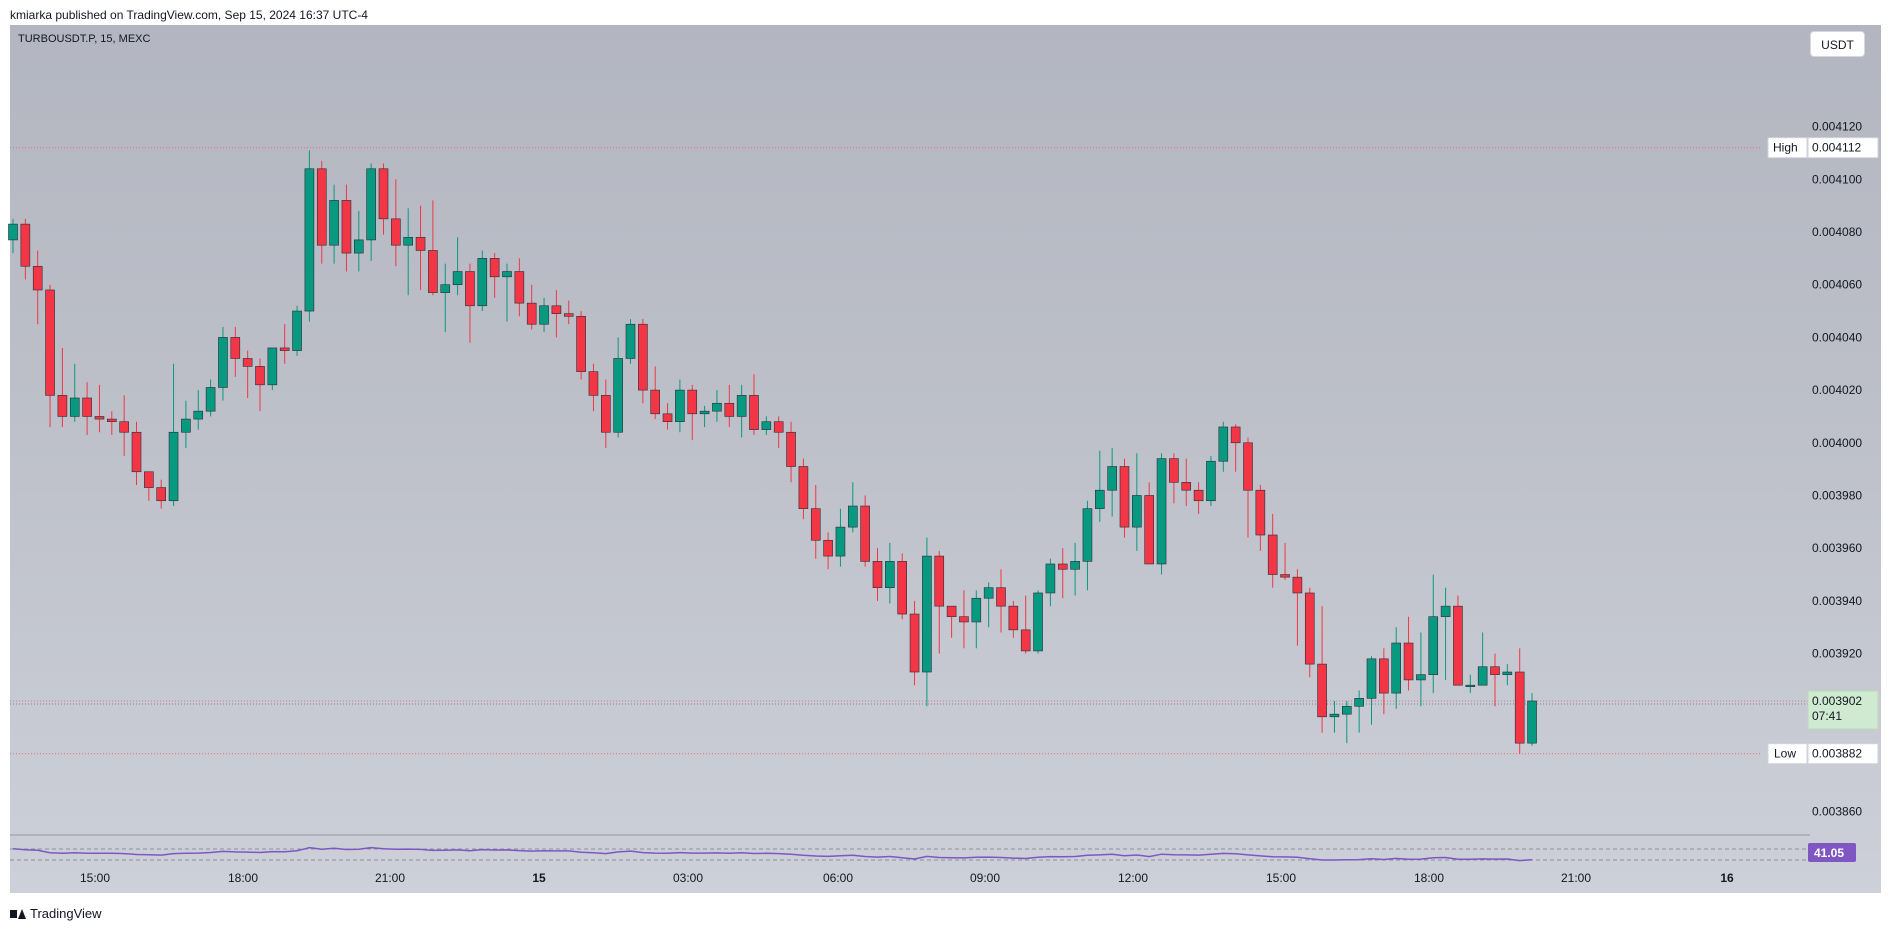 The image size is (1891, 931). Describe the element at coordinates (1837, 443) in the screenshot. I see `y-tick-label: 0.004000` at that location.